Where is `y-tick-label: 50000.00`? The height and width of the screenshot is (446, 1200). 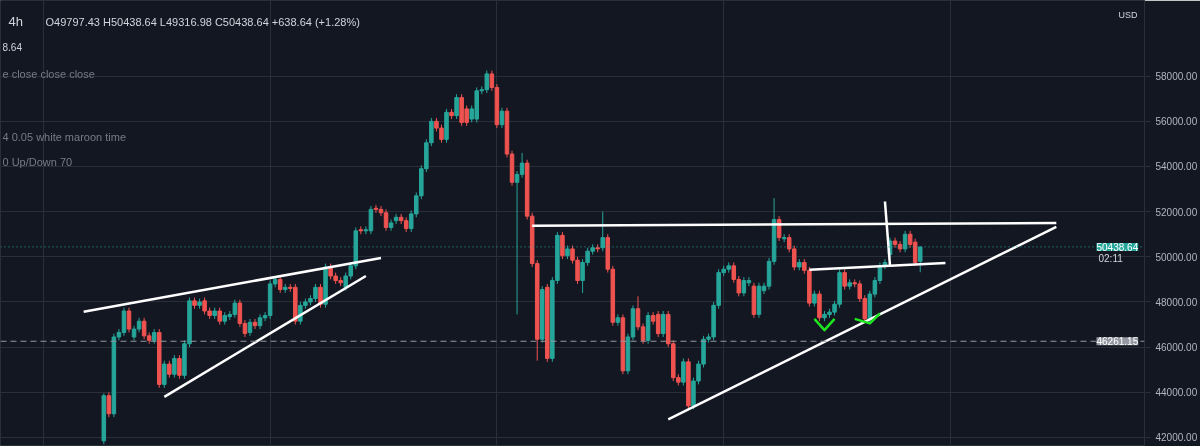
y-tick-label: 50000.00 is located at coordinates (1176, 257).